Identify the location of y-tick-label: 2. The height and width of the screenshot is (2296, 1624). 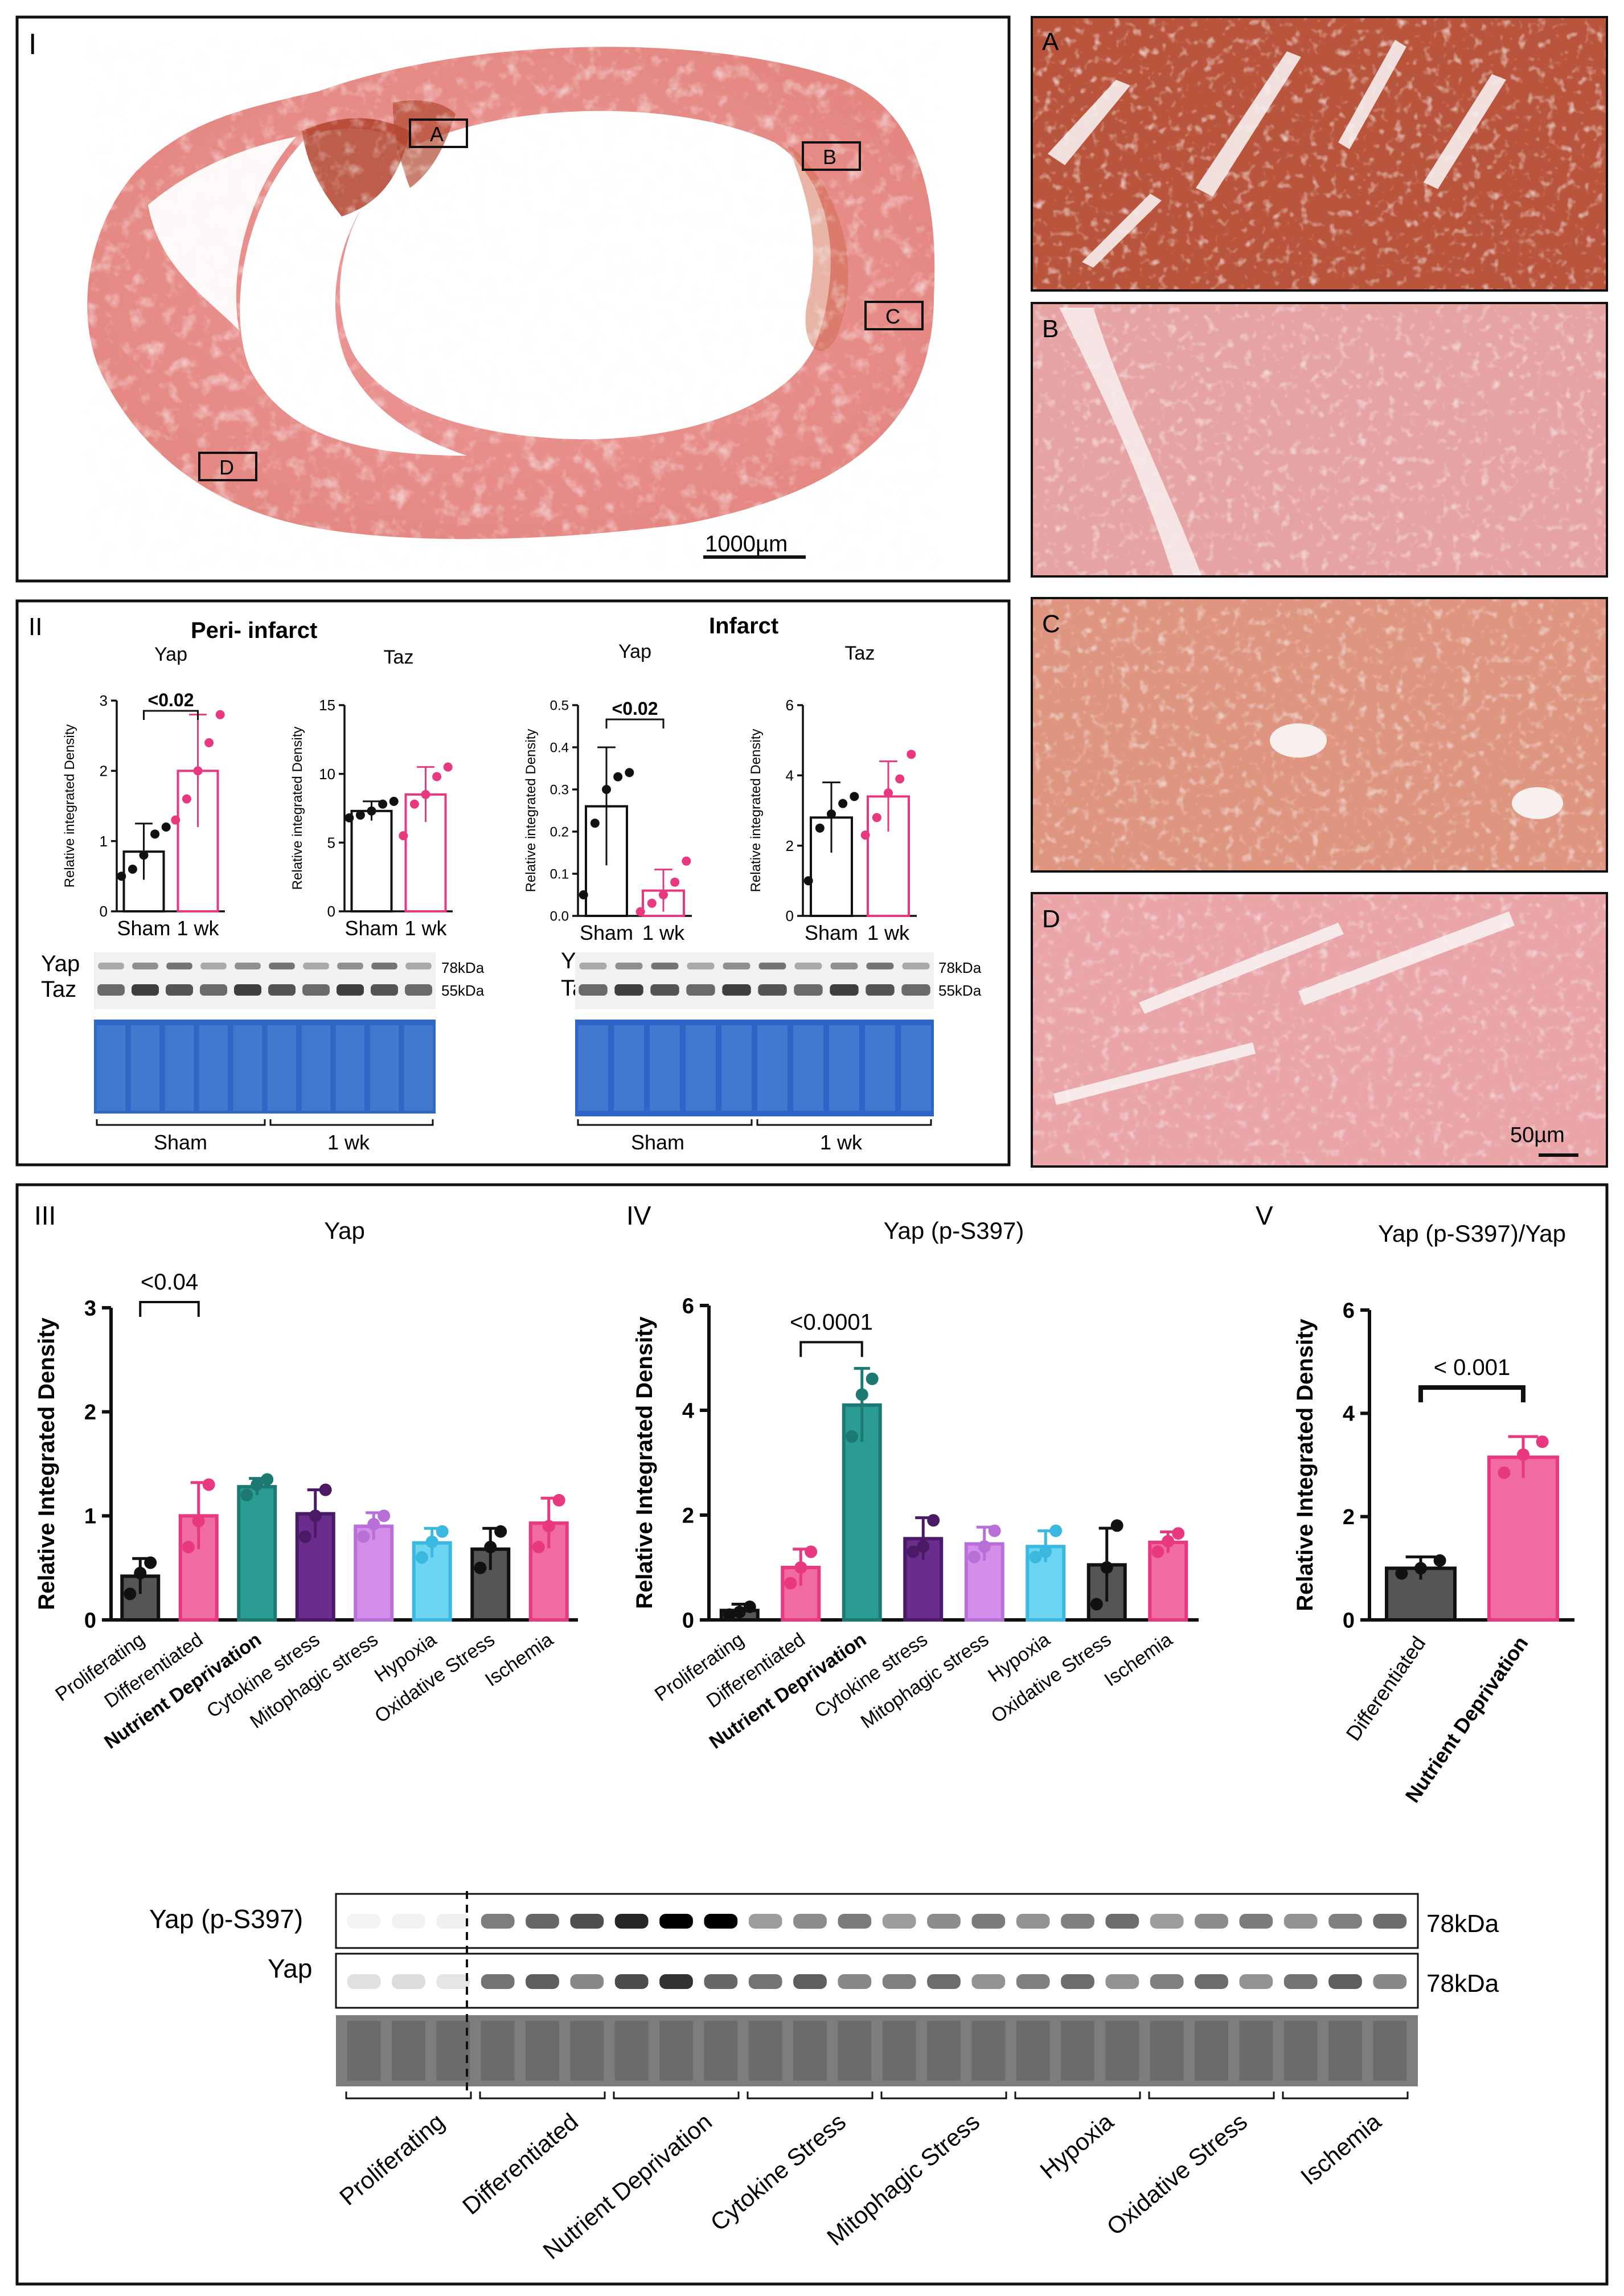
(790, 845).